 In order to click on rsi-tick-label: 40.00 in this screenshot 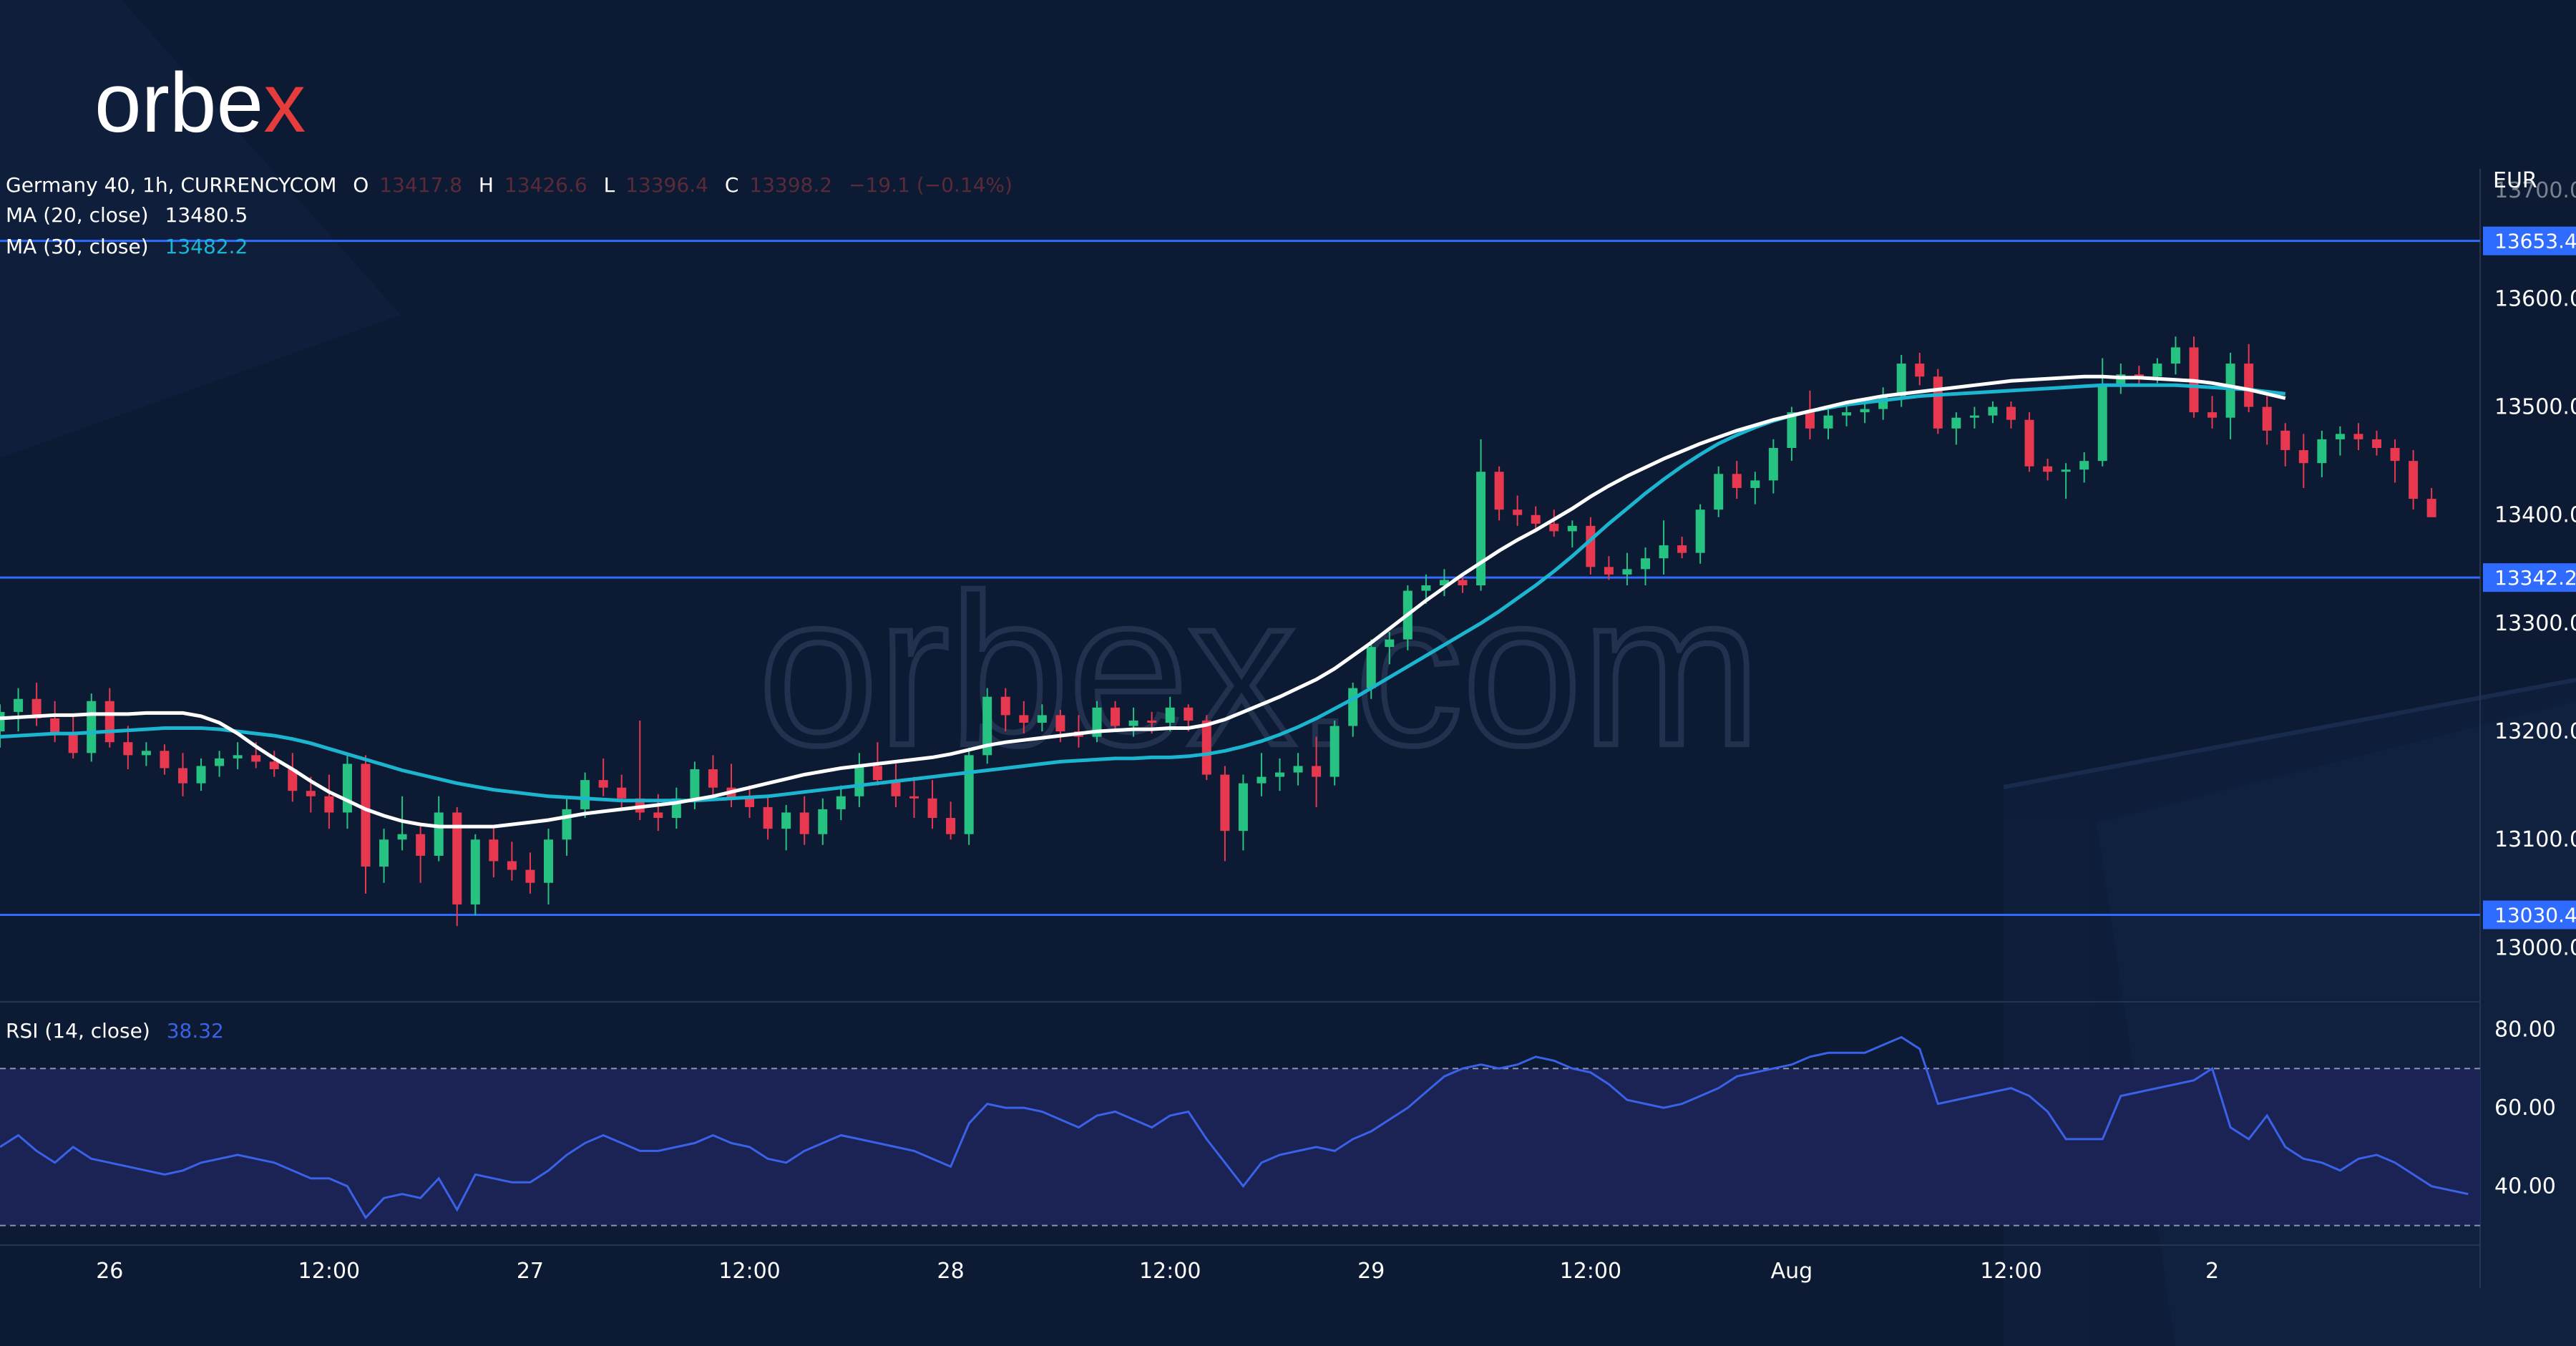, I will do `click(2525, 1186)`.